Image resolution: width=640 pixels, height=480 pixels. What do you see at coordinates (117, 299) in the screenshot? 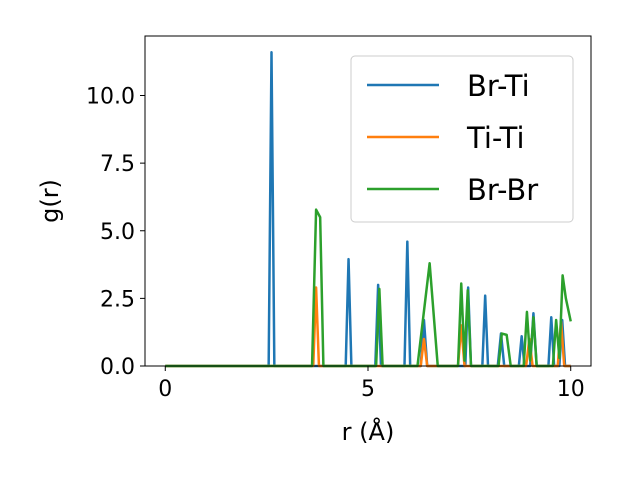
I see `y-tick-label: 2.5` at bounding box center [117, 299].